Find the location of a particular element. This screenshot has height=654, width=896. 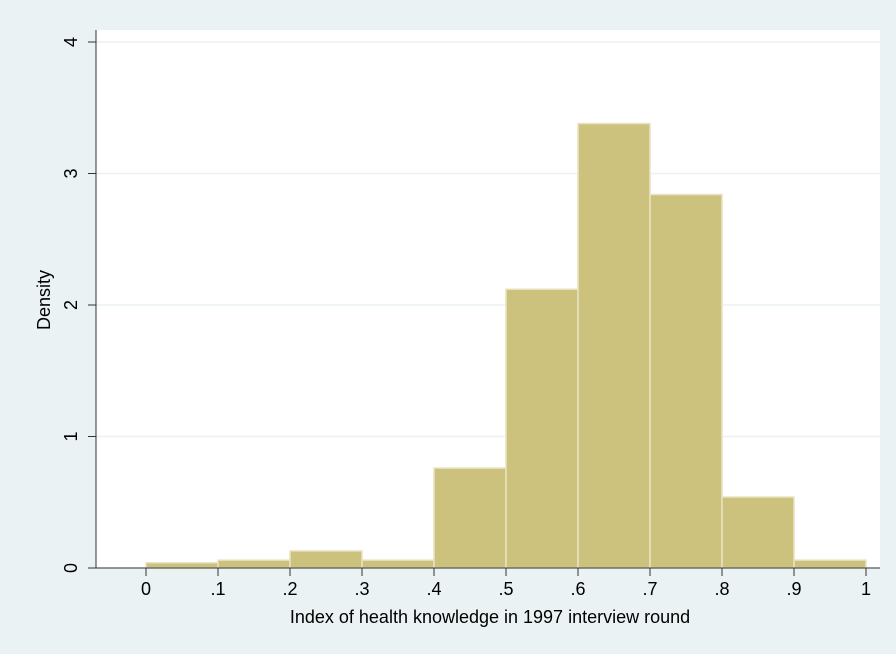

x-tick-label: .1 is located at coordinates (217, 589).